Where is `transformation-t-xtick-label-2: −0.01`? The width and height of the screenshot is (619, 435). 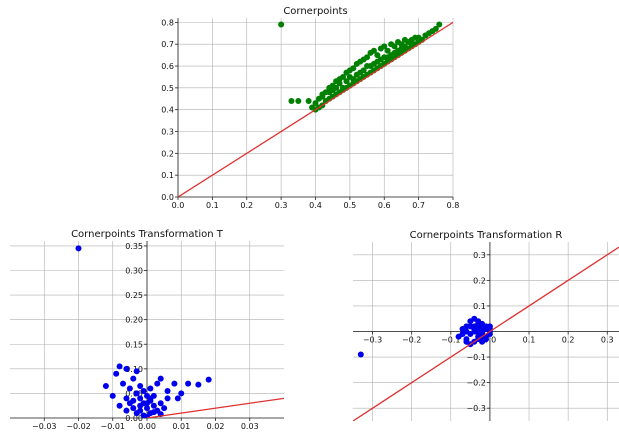 transformation-t-xtick-label-2: −0.01 is located at coordinates (112, 426).